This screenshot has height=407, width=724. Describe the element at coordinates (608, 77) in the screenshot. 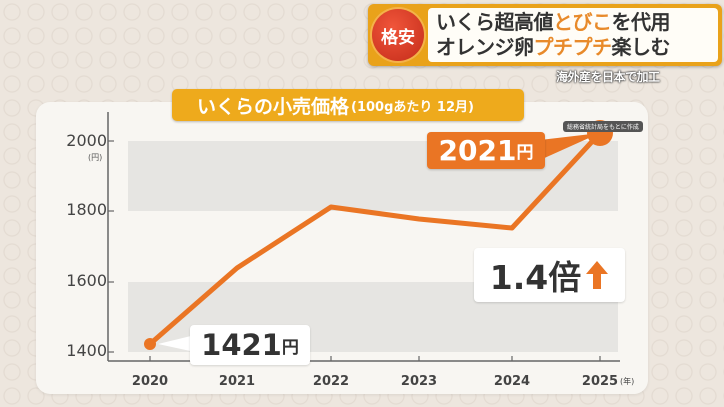

I see `headline-subtitle: 海外産を日本で加工` at that location.